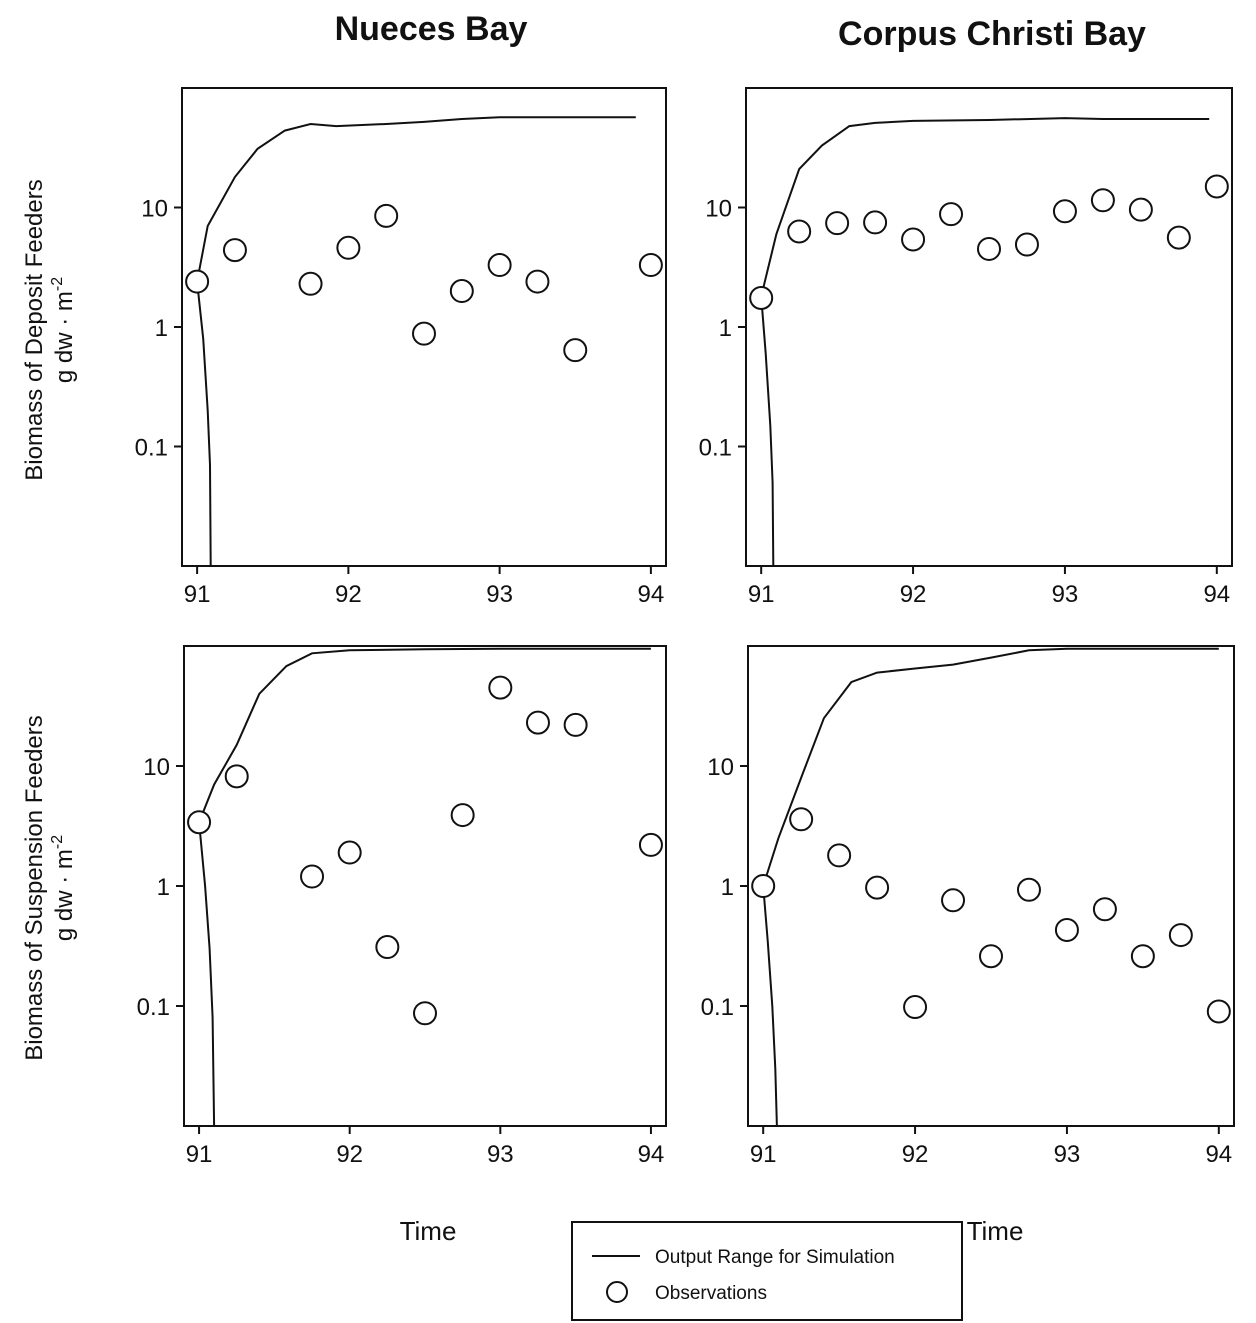  Describe the element at coordinates (63, 888) in the screenshot. I see `ylabel-suspension-feeders-units: g dw · m-2` at that location.